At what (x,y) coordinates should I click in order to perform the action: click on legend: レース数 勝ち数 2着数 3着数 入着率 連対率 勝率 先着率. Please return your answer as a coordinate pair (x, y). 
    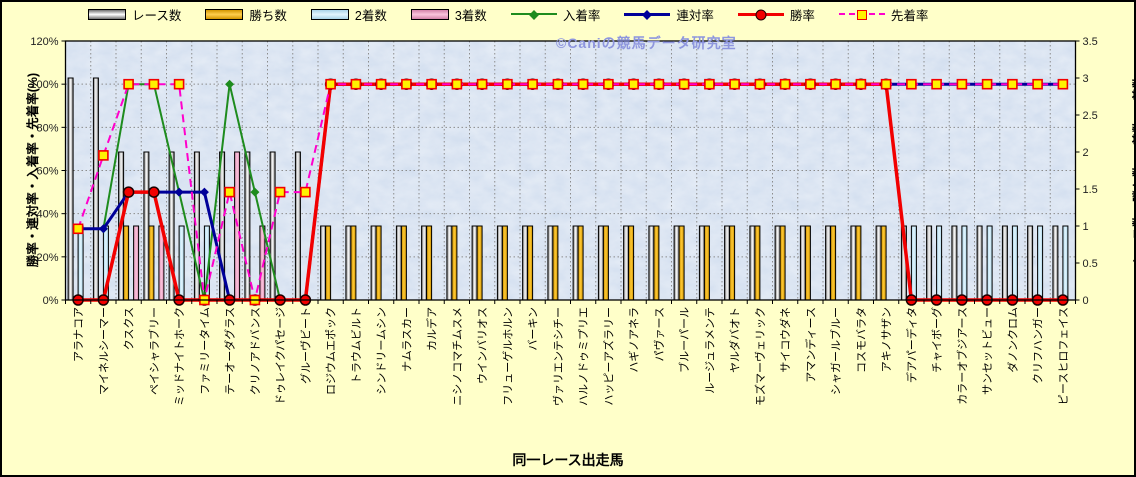
    Looking at the image, I should click on (508, 14).